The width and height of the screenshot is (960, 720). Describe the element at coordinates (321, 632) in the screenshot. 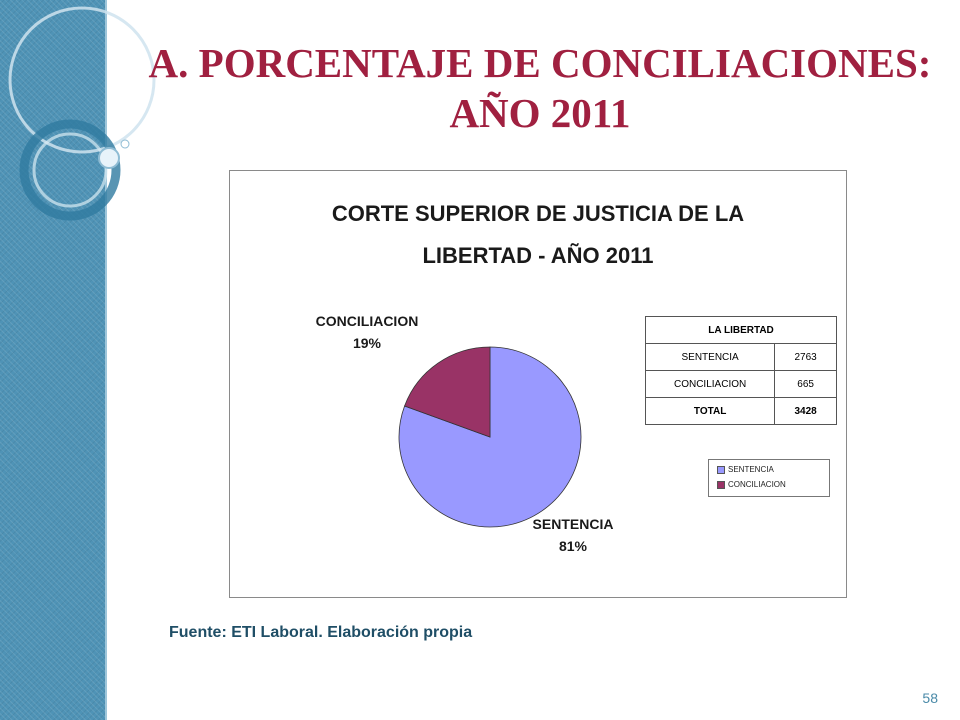

I see `source-note: Fuente: ETI Laboral. Elaboración propia` at that location.